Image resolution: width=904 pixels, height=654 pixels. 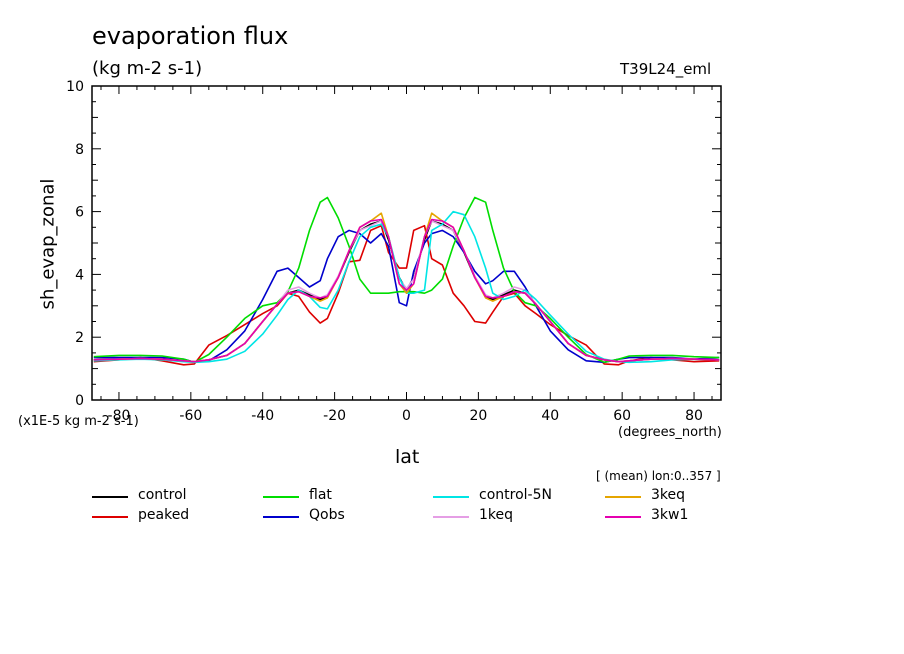 What do you see at coordinates (164, 515) in the screenshot?
I see `legend-label: peaked` at bounding box center [164, 515].